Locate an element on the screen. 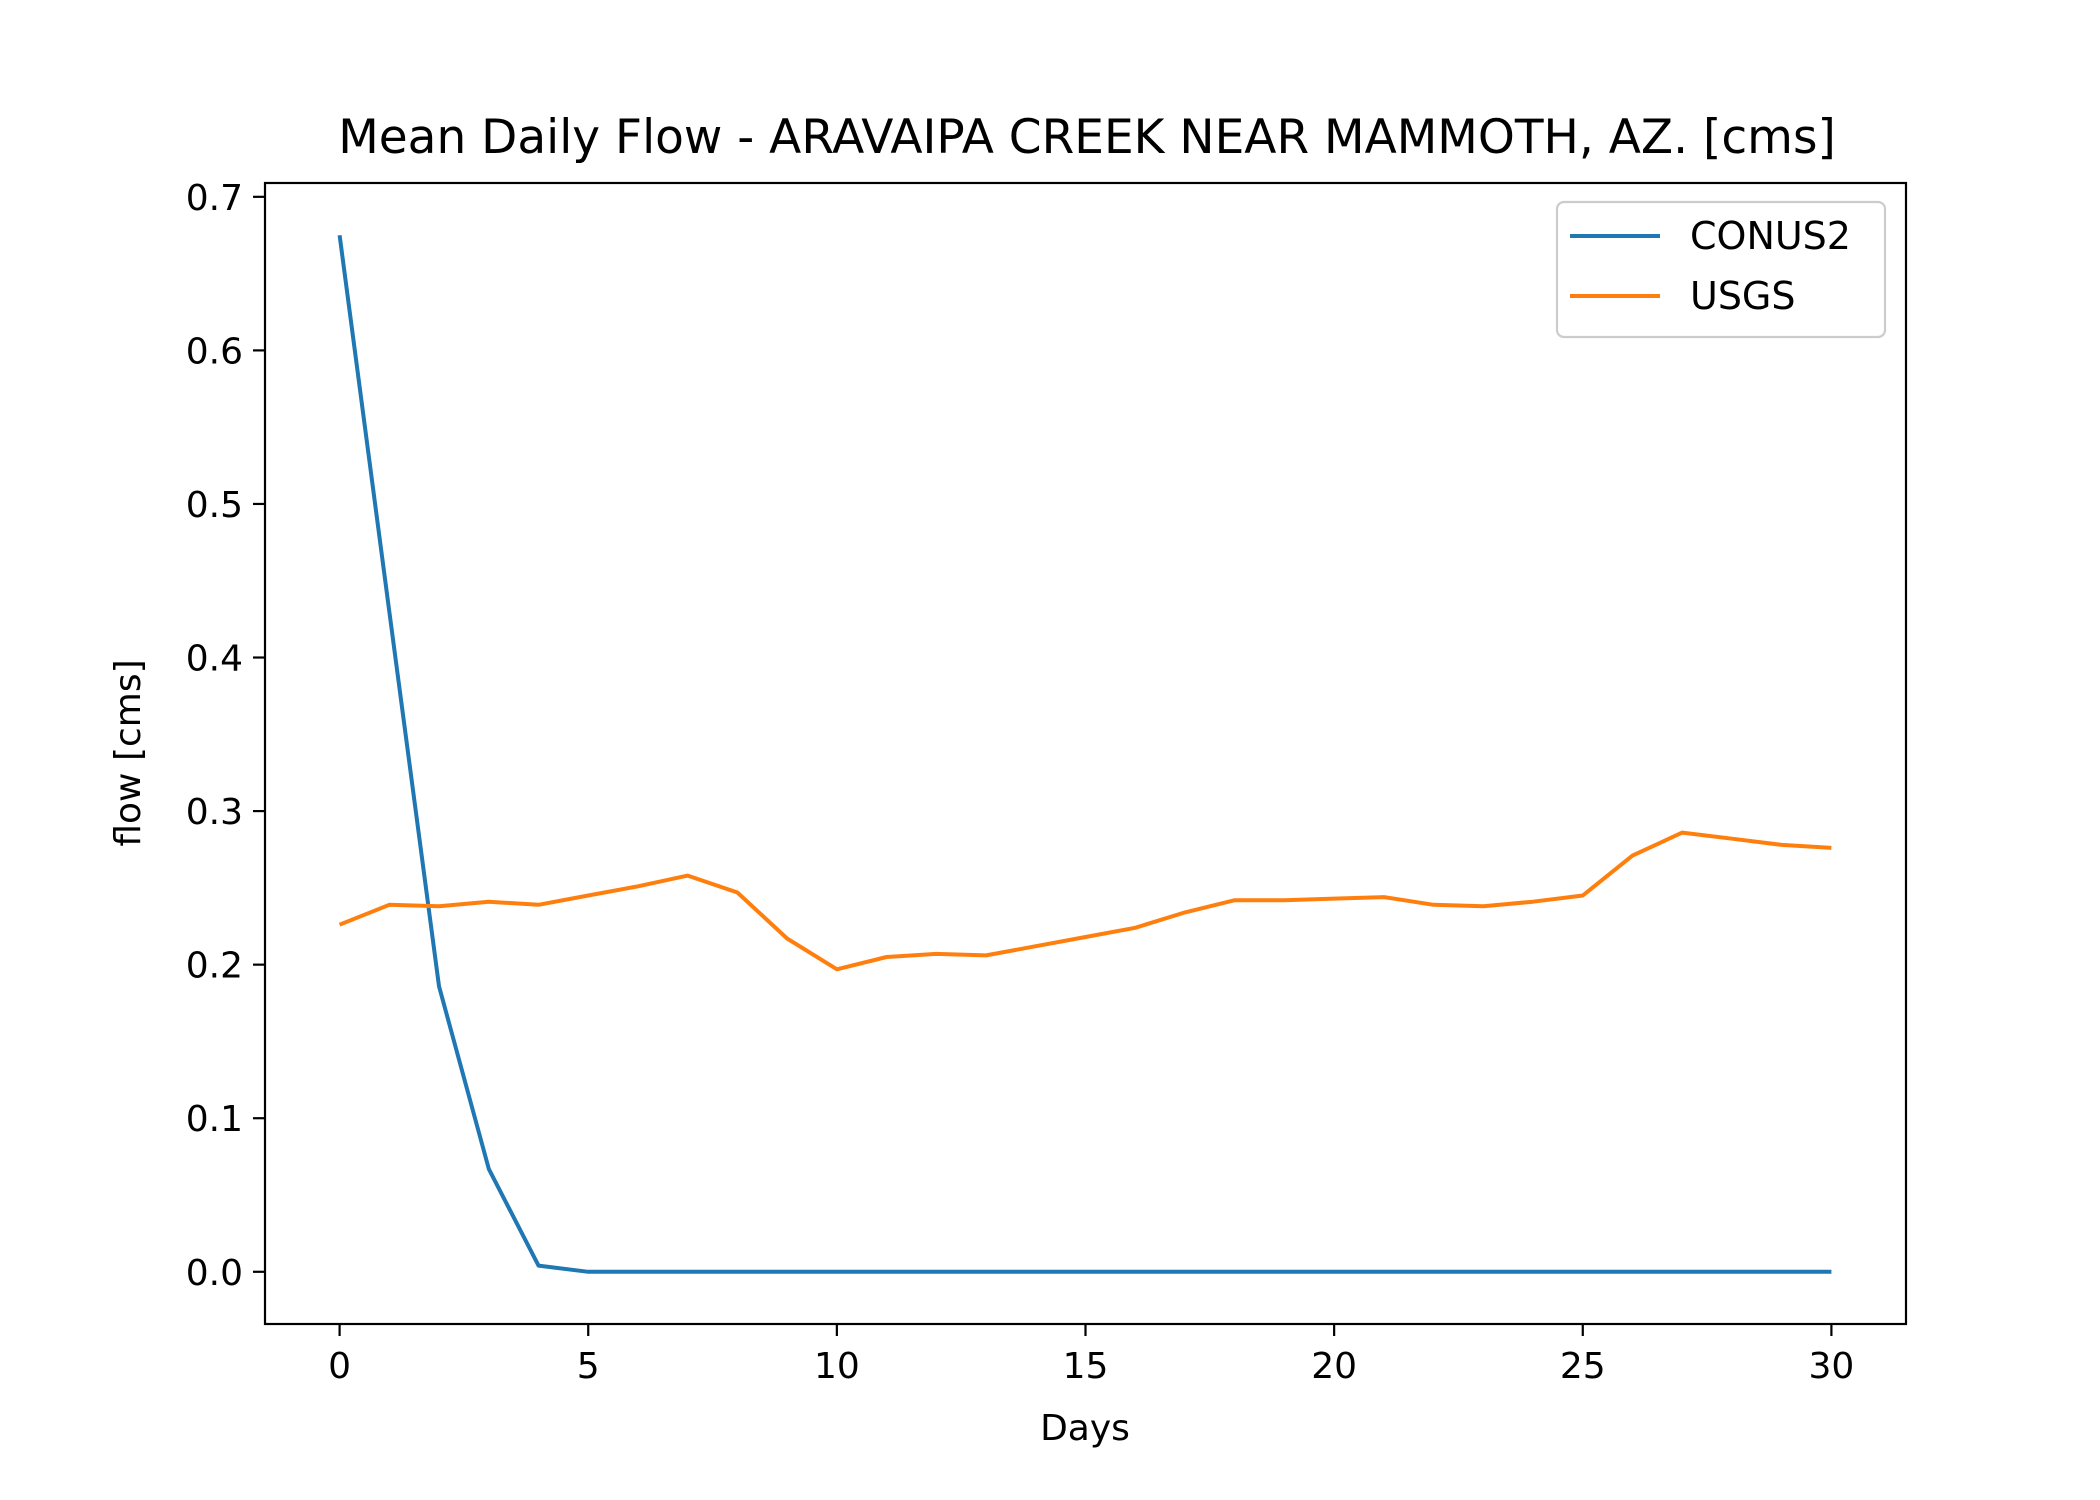  y-tick-label: 0.7 is located at coordinates (214, 198).